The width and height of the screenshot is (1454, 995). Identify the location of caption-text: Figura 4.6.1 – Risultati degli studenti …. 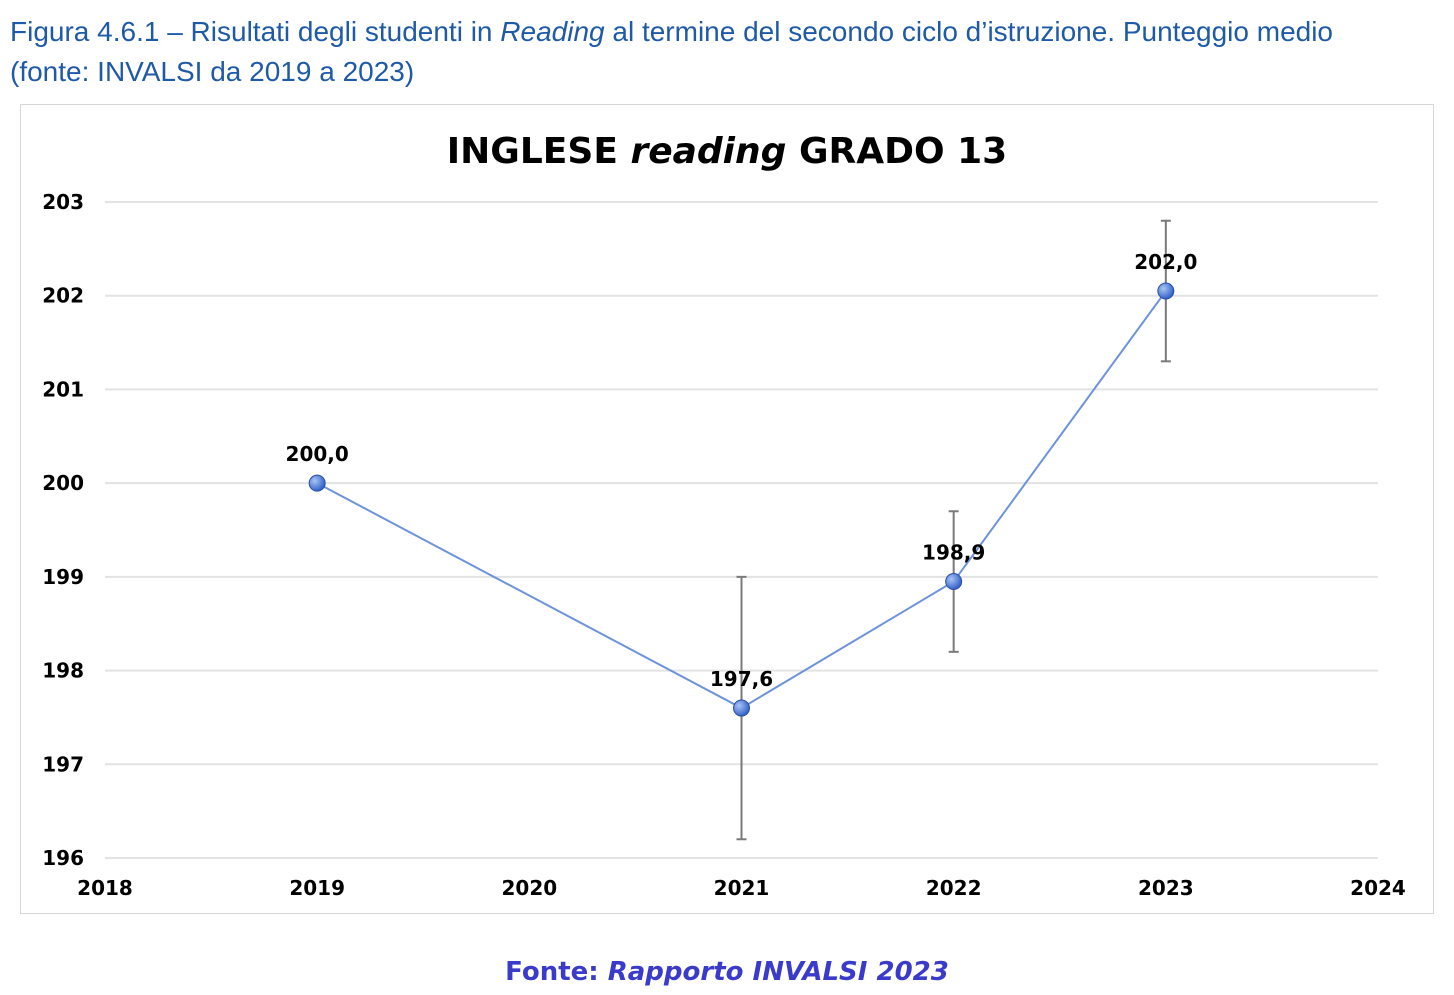
(255, 31).